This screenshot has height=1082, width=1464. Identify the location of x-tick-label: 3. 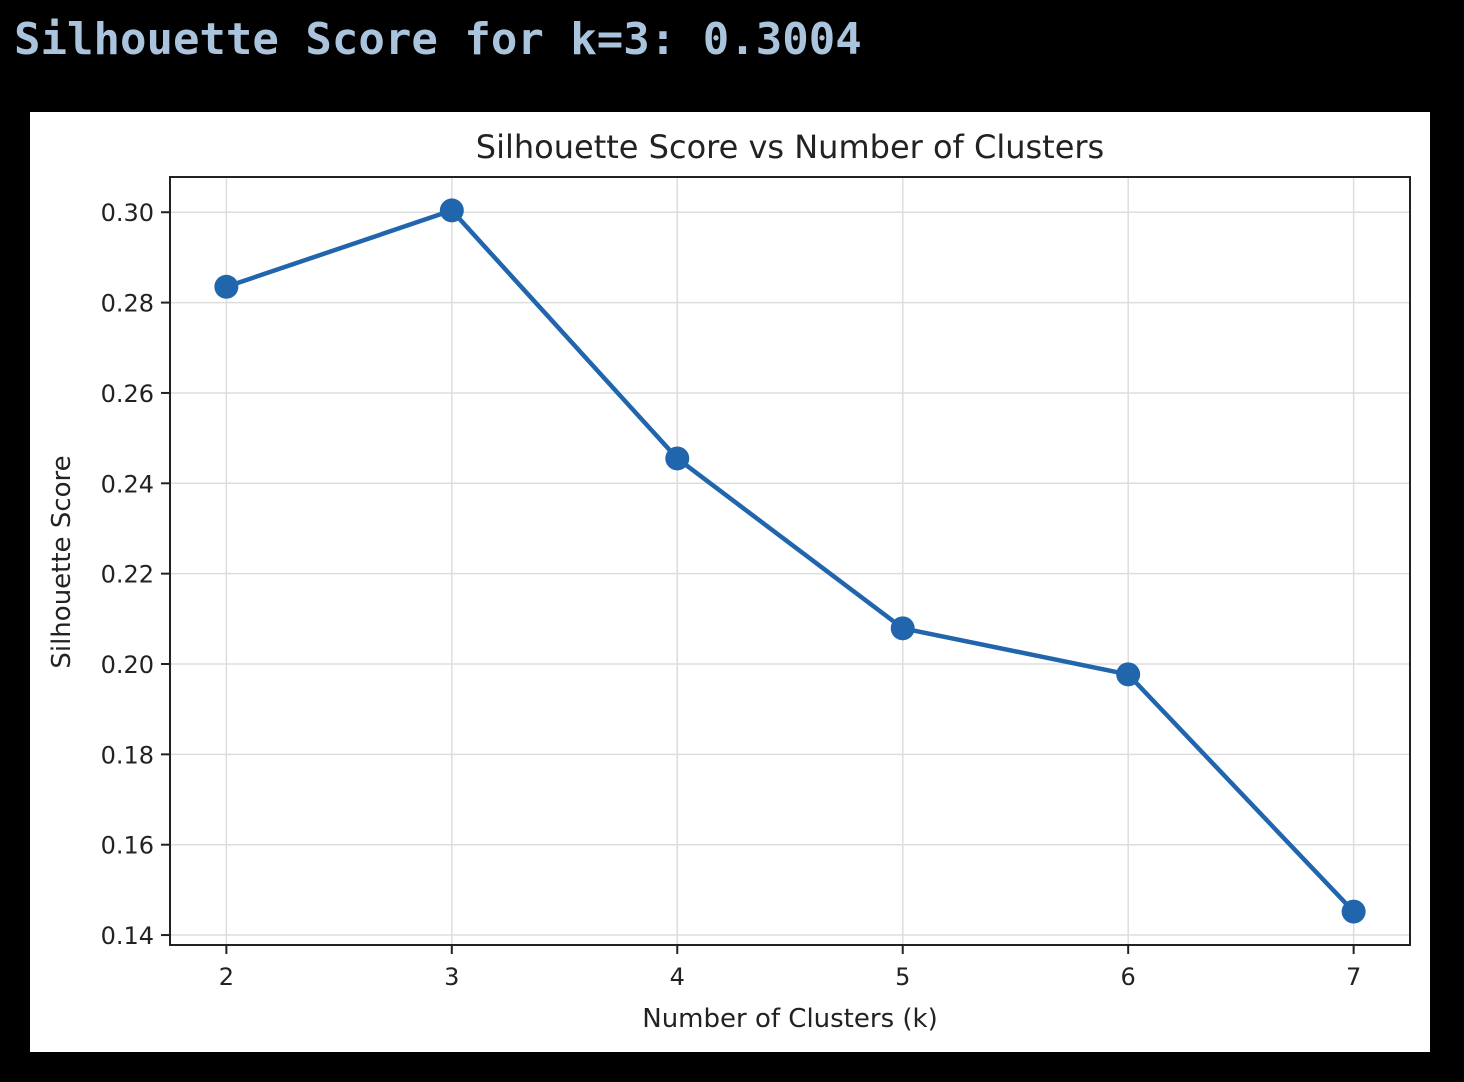
(451, 977).